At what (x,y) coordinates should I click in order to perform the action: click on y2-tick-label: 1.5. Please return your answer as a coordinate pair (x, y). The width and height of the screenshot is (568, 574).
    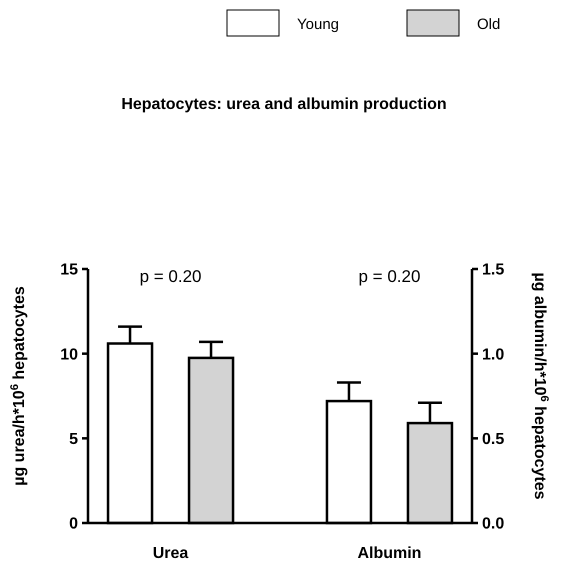
    Looking at the image, I should click on (493, 270).